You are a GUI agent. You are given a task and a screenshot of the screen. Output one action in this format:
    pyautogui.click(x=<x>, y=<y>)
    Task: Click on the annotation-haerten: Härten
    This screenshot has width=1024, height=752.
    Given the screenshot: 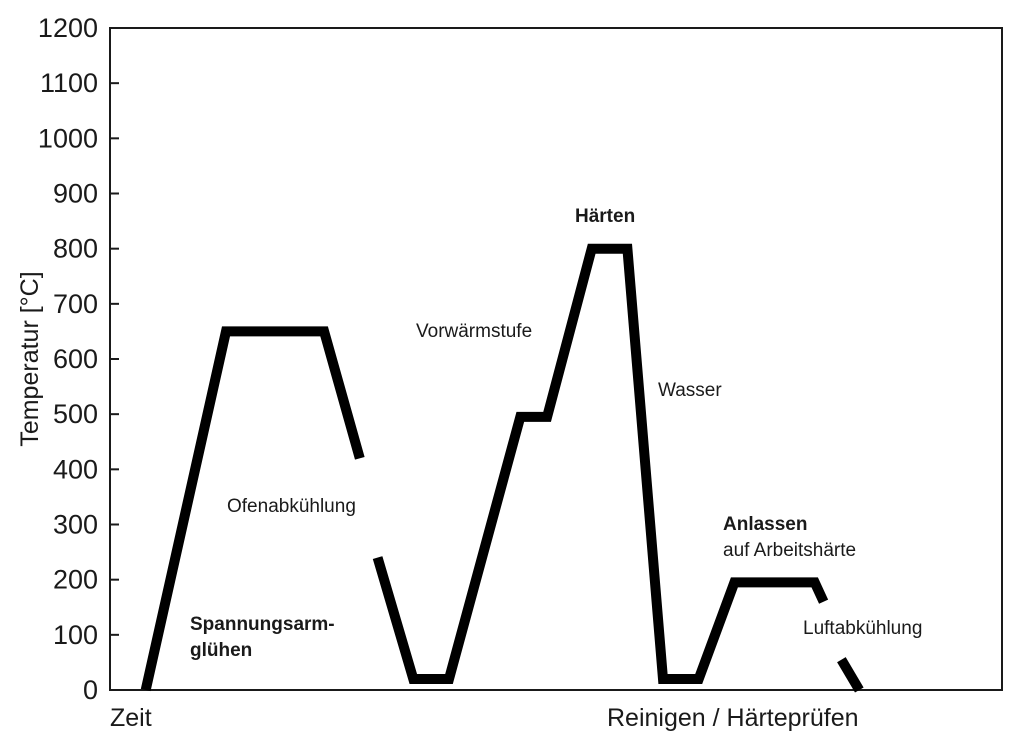 What is the action you would take?
    pyautogui.click(x=605, y=216)
    